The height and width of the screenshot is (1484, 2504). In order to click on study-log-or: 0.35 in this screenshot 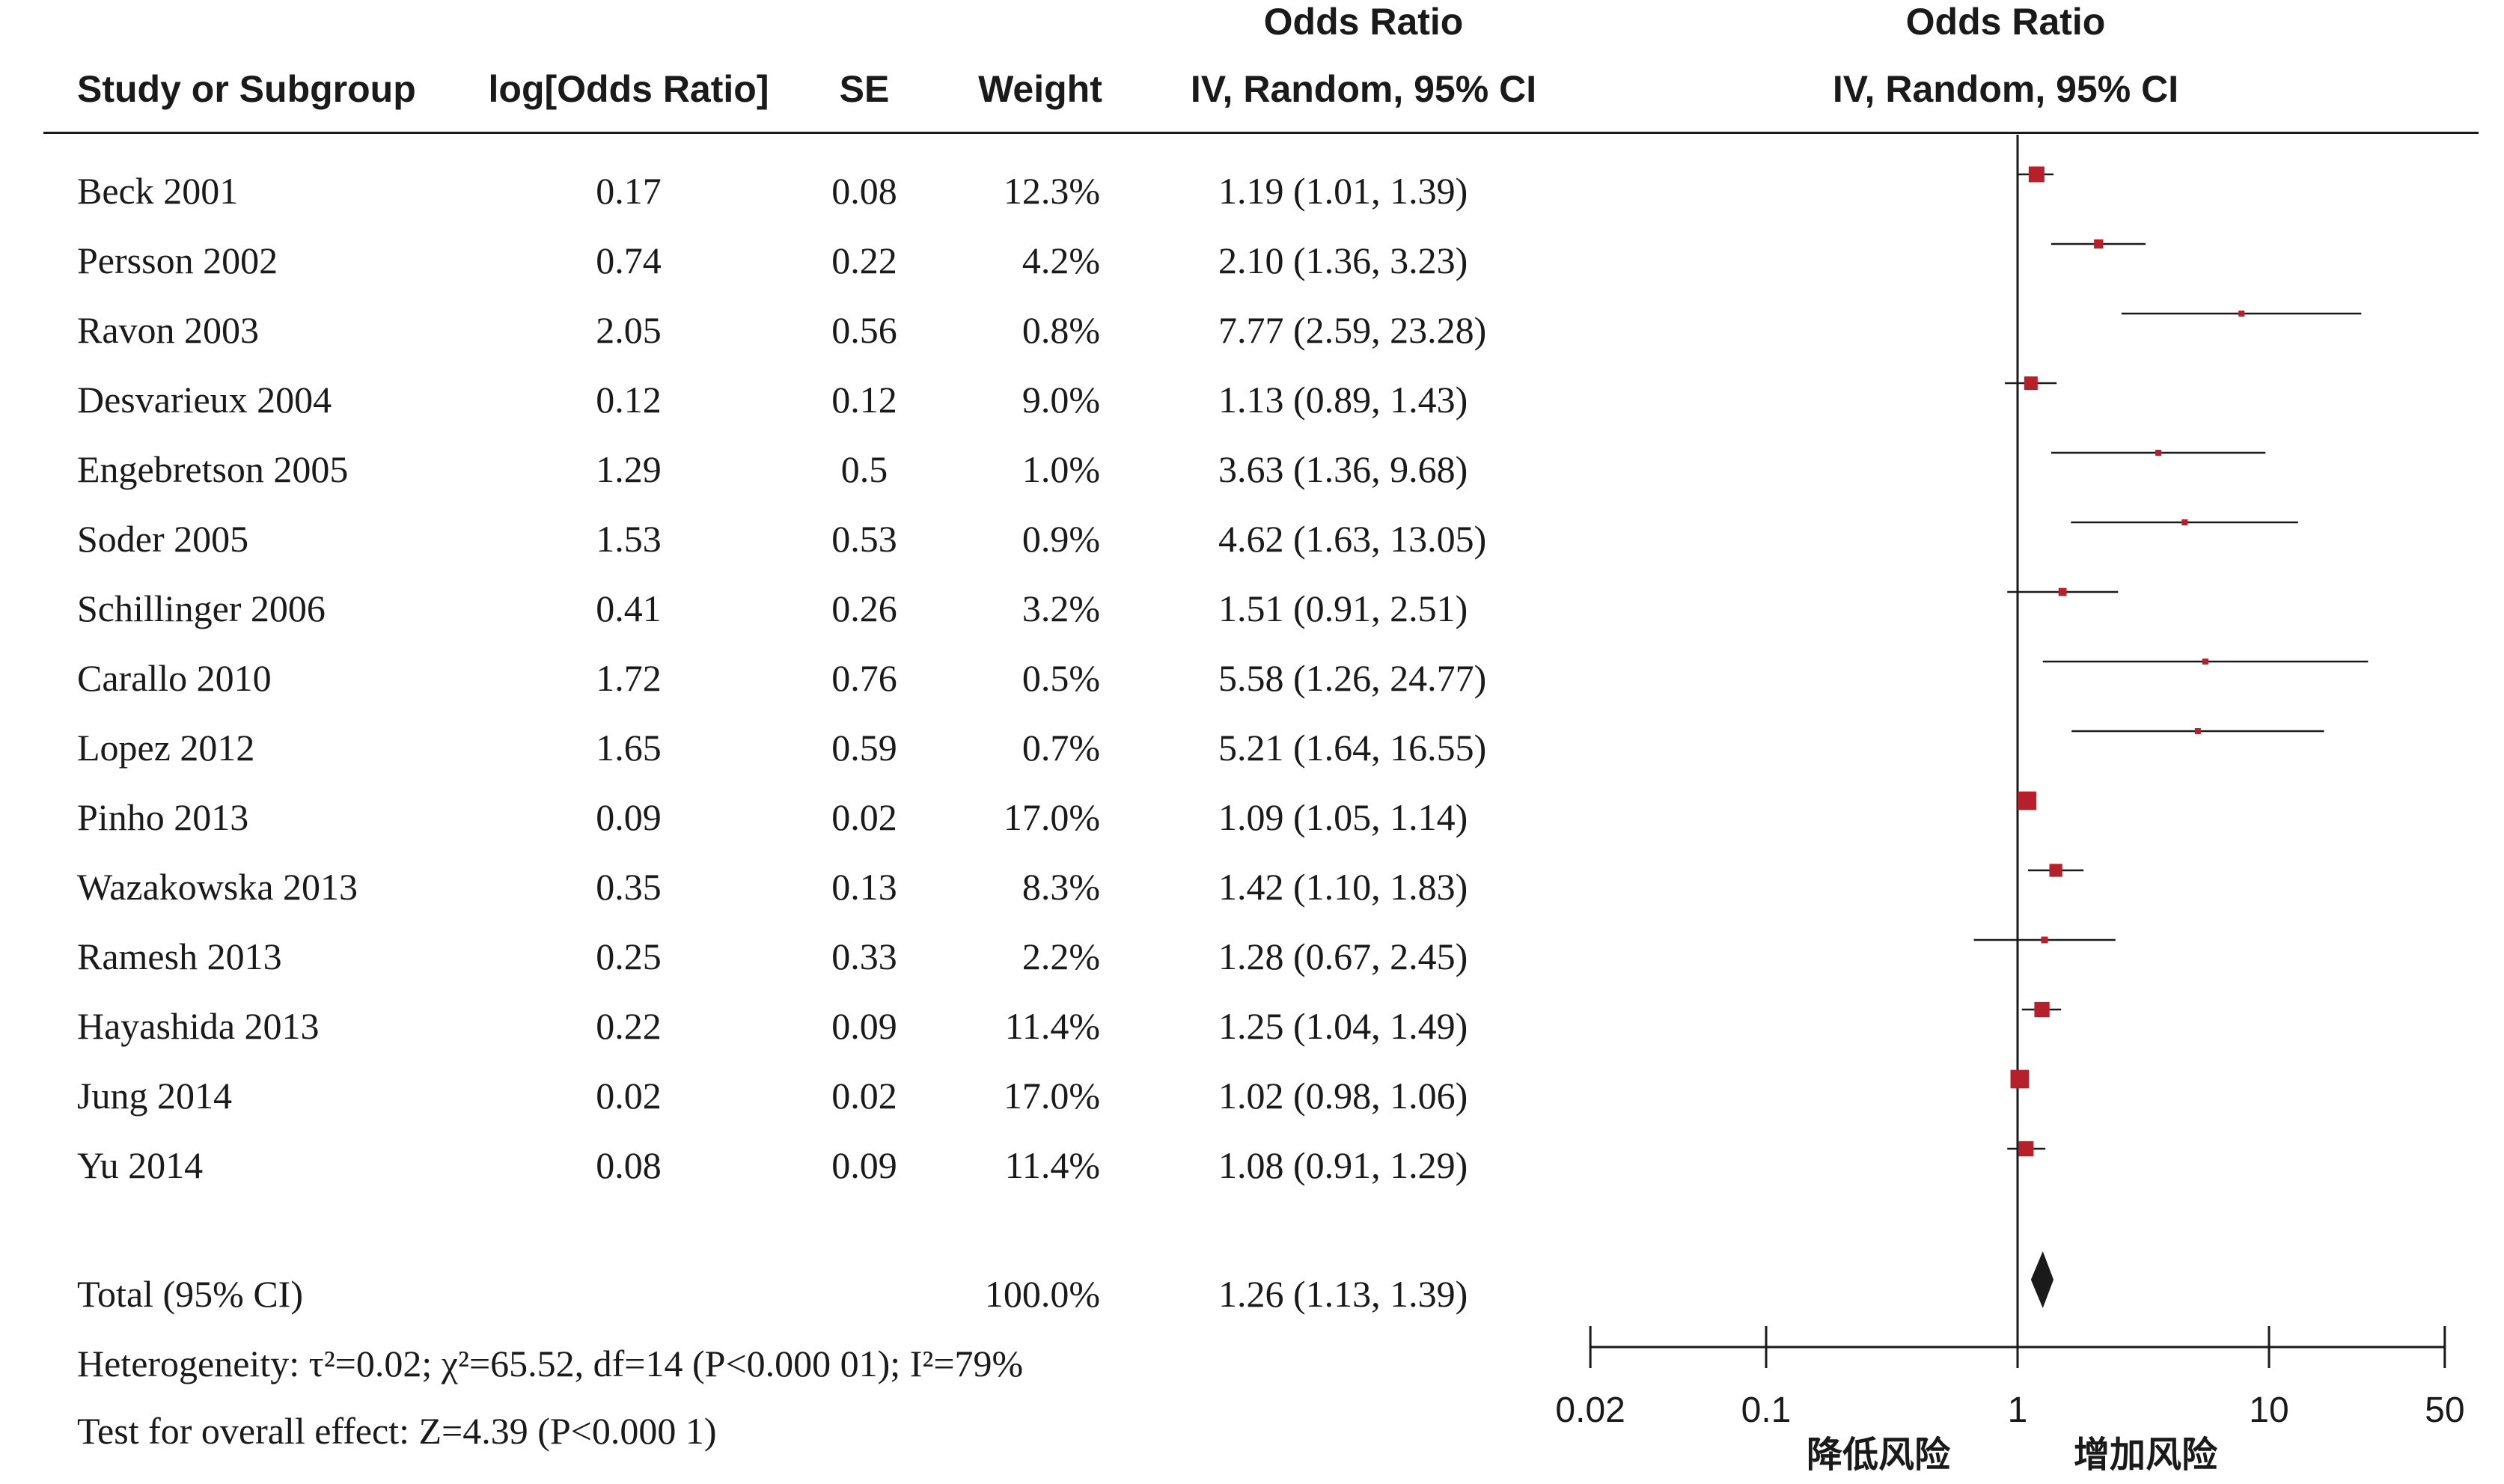, I will do `click(629, 887)`.